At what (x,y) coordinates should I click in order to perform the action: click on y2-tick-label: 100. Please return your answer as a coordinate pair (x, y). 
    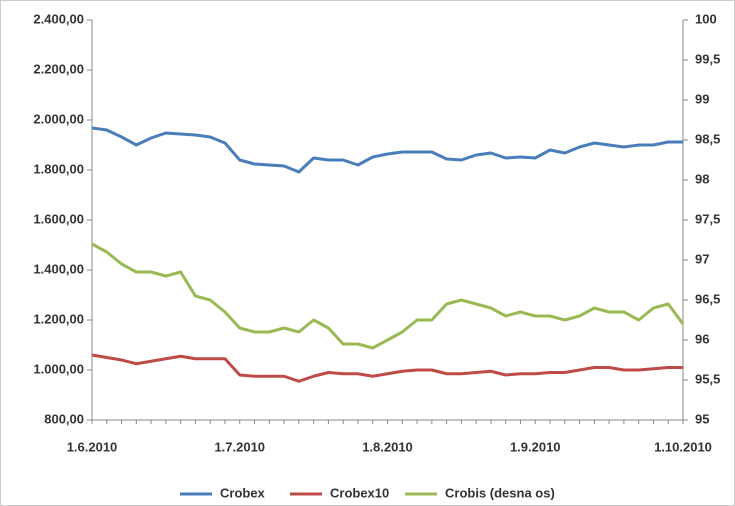
    Looking at the image, I should click on (706, 18).